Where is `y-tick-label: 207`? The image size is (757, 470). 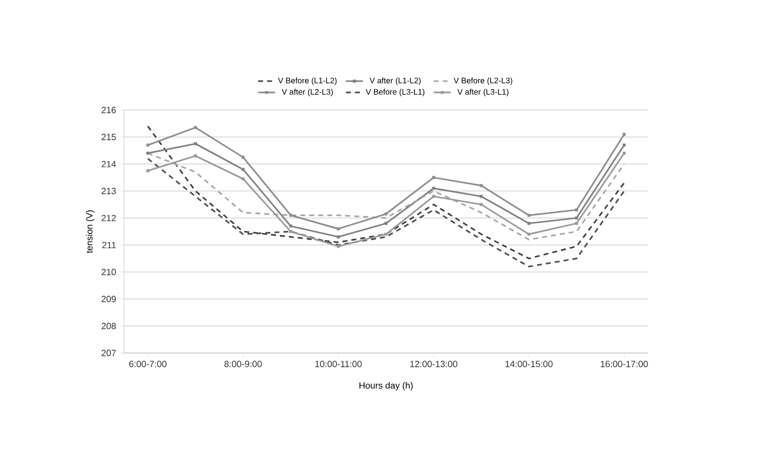
y-tick-label: 207 is located at coordinates (109, 353).